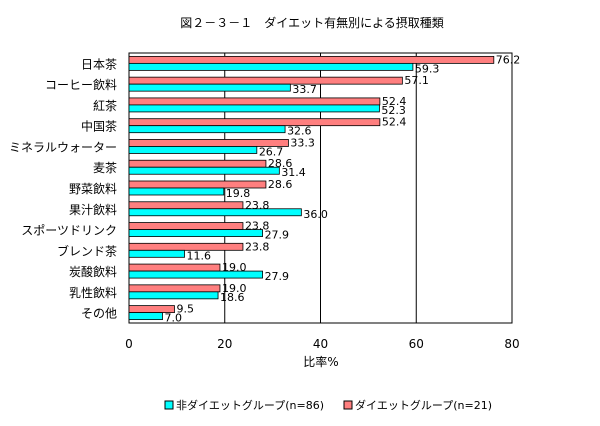 This screenshot has width=600, height=426. I want to click on category-label-4: ミネラルウォーター, so click(63, 147).